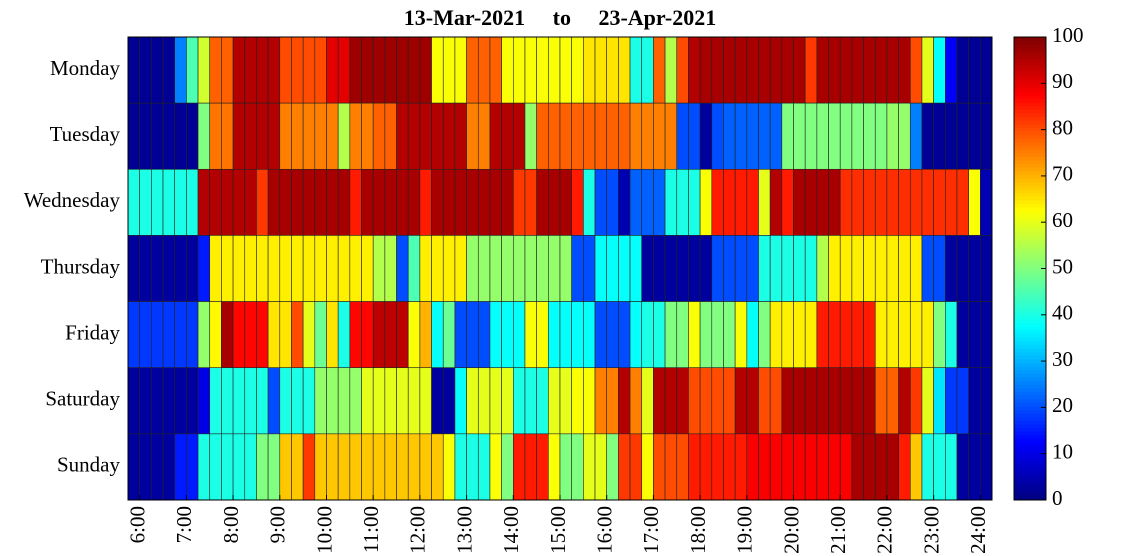 The height and width of the screenshot is (556, 1148). What do you see at coordinates (931, 530) in the screenshot?
I see `x-tick-label: 23:00` at bounding box center [931, 530].